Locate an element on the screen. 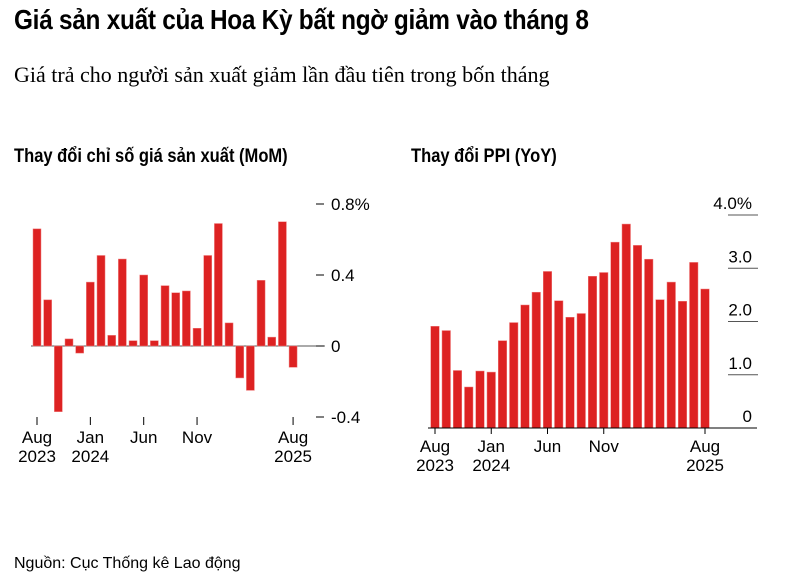 The image size is (795, 582). mom-x-tick-year: 2025 is located at coordinates (293, 456).